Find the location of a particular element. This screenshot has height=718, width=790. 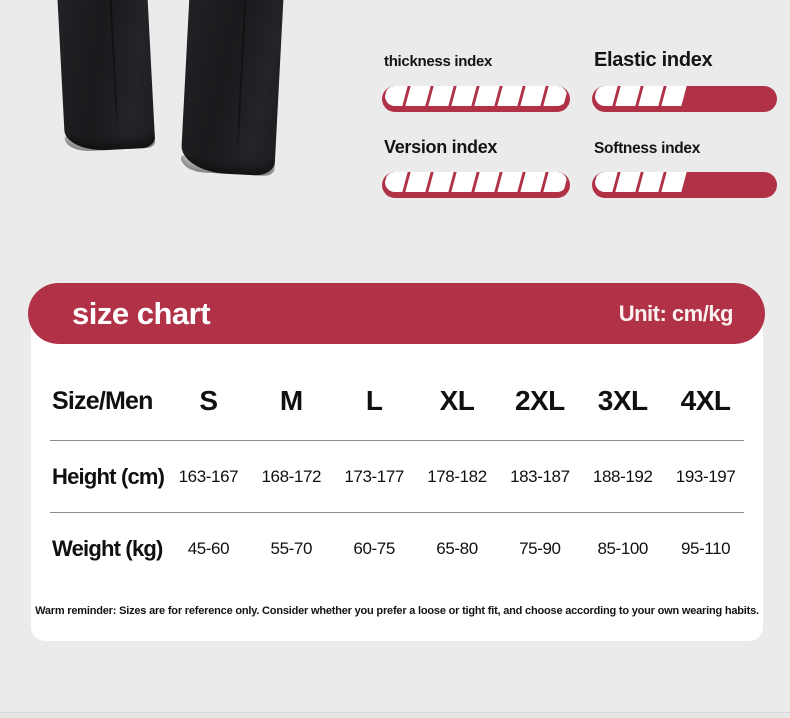

size-header: 4XL is located at coordinates (705, 400).